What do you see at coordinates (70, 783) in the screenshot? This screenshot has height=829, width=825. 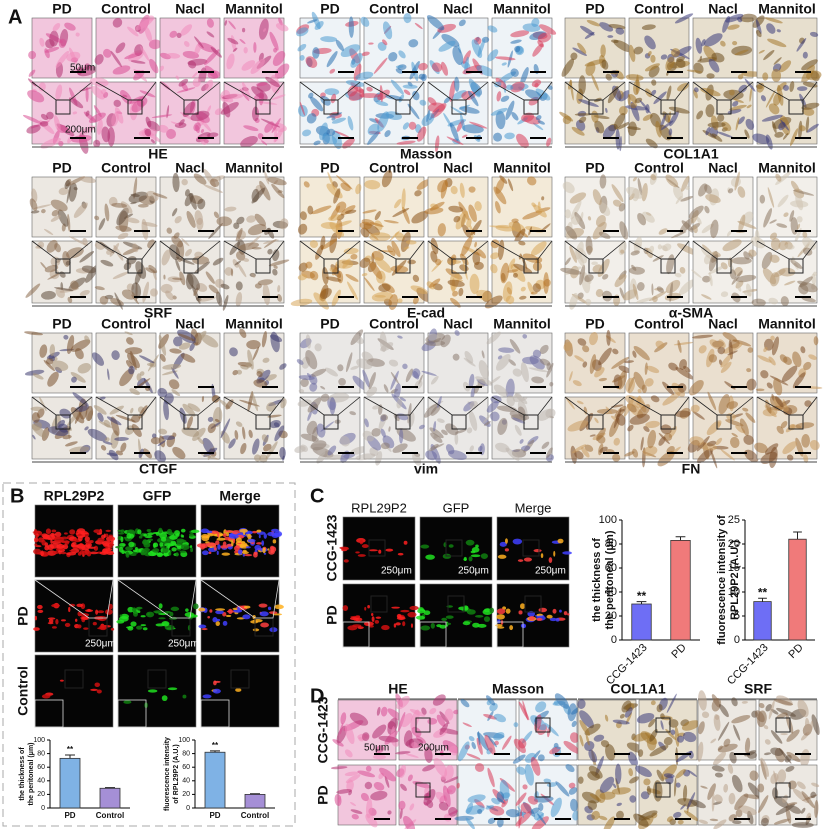 I see `bar` at bounding box center [70, 783].